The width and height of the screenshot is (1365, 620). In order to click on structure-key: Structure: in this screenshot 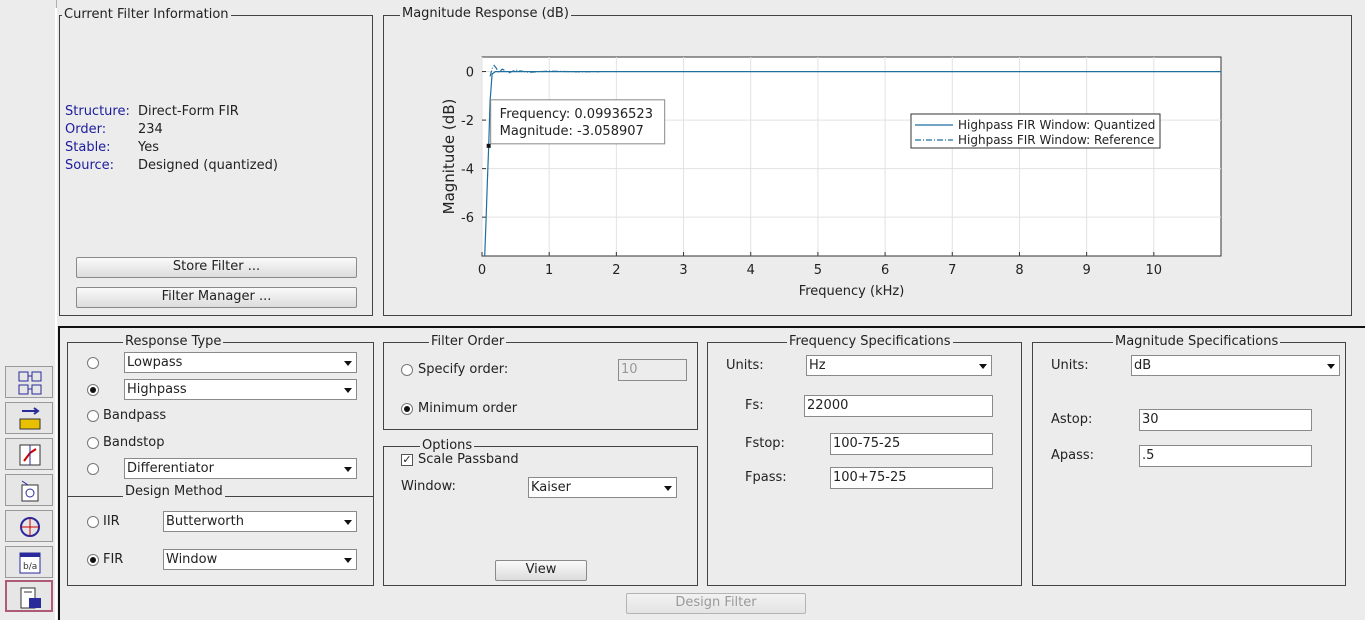, I will do `click(97, 111)`.